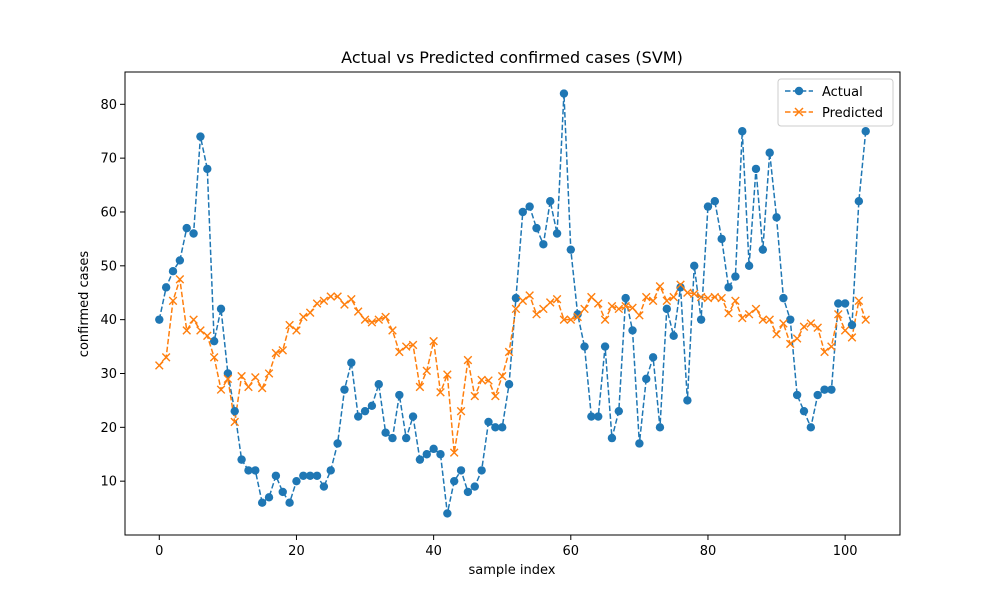  What do you see at coordinates (852, 113) in the screenshot?
I see `legend-label-predicted: Predicted` at bounding box center [852, 113].